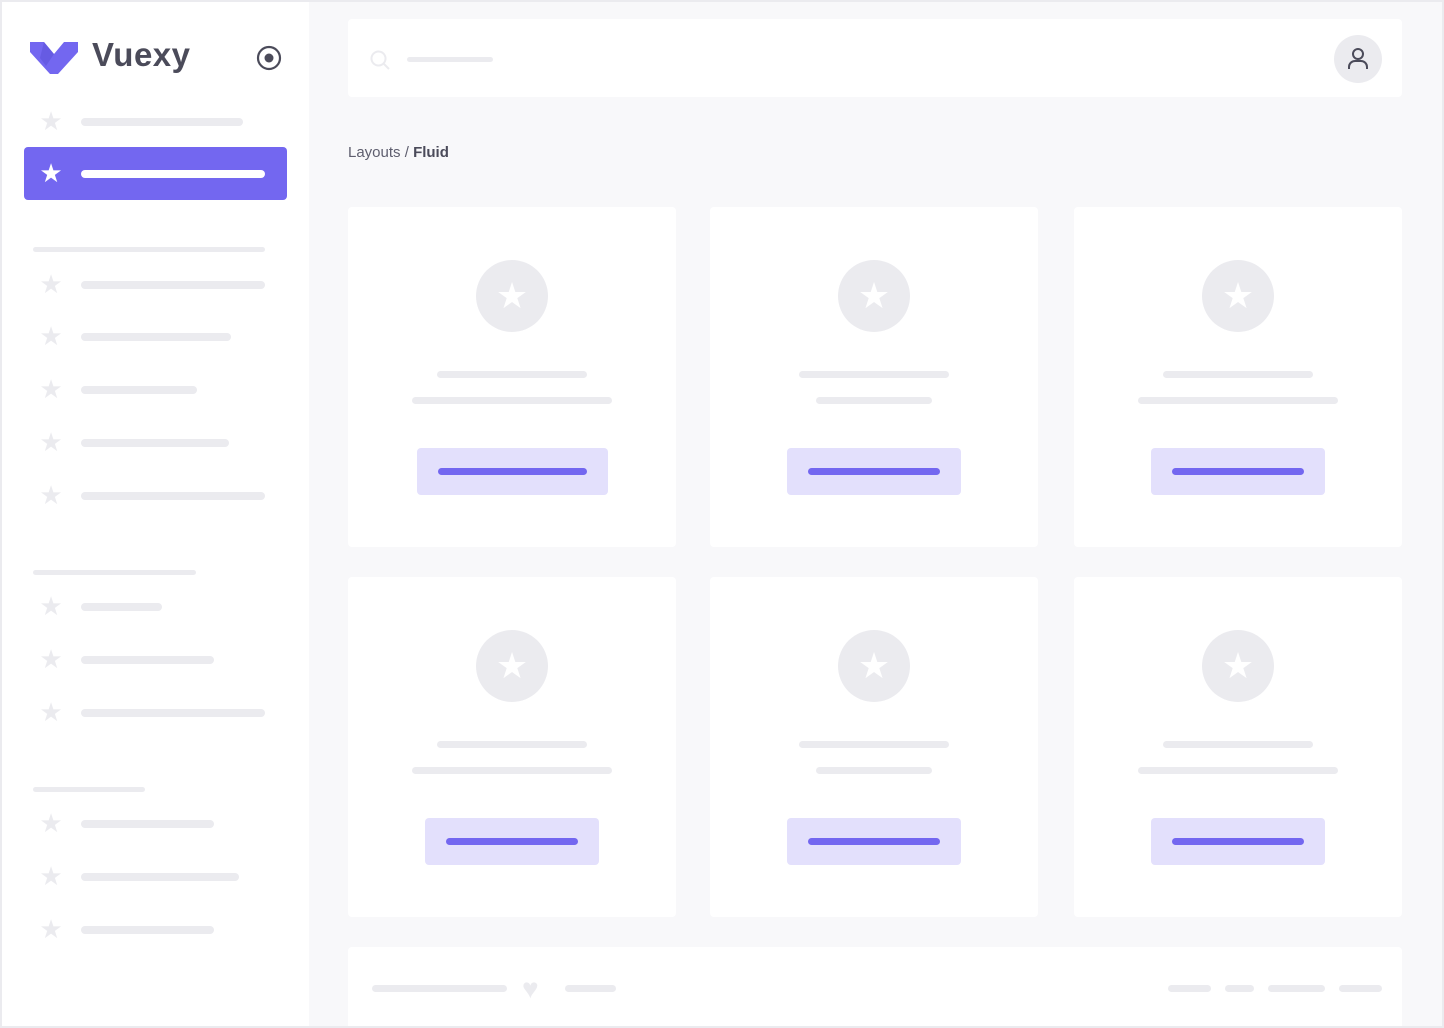 This screenshot has height=1028, width=1444. I want to click on search-input, so click(450, 59).